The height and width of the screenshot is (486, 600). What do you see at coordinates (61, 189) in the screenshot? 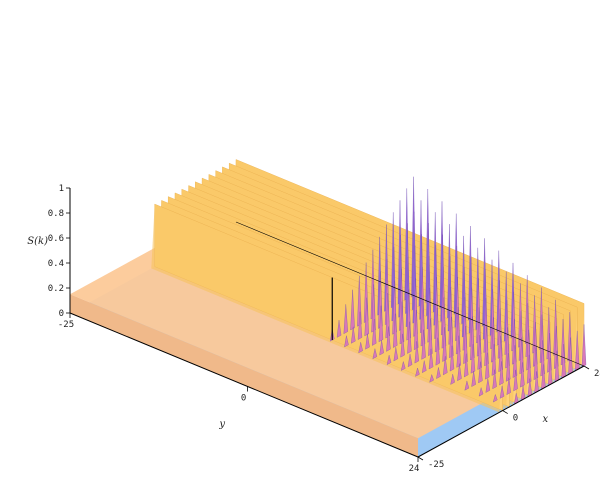
I see `z-tick-label: 1` at bounding box center [61, 189].